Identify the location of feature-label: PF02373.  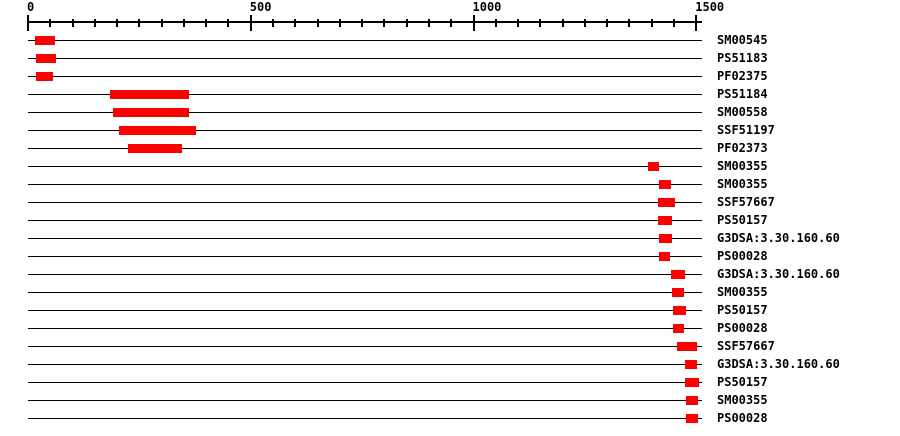
(742, 148).